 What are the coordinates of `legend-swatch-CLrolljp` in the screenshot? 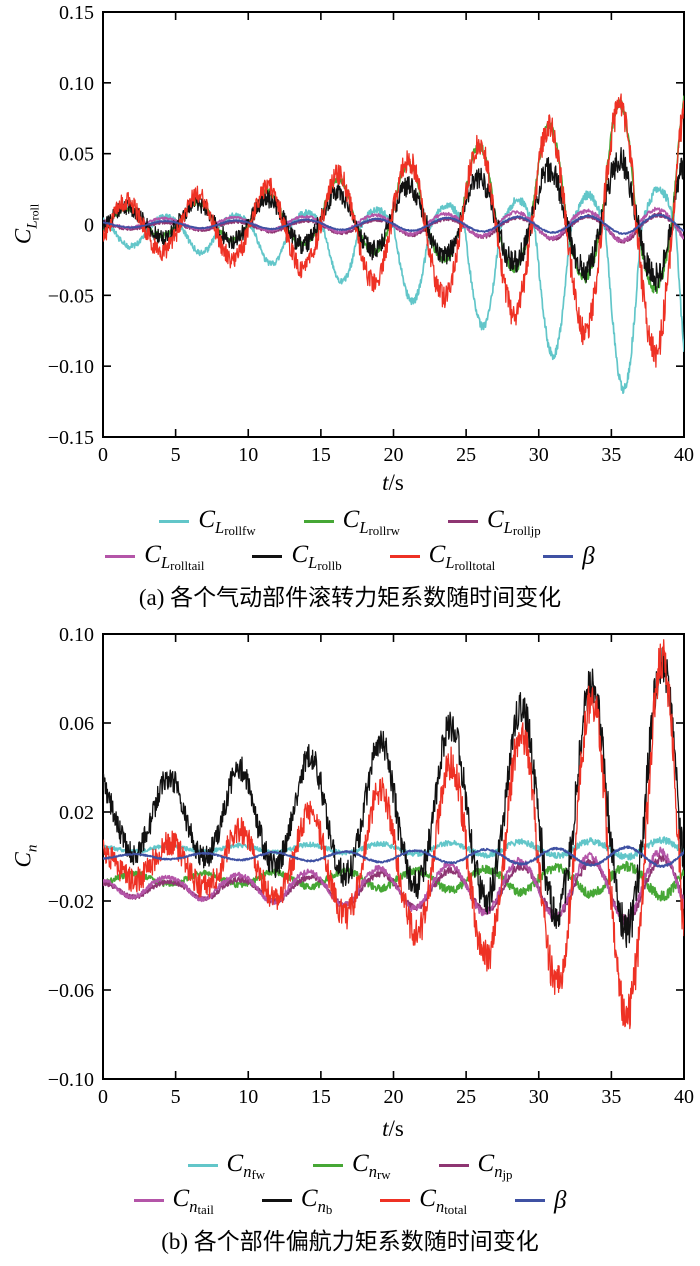 It's located at (462, 522).